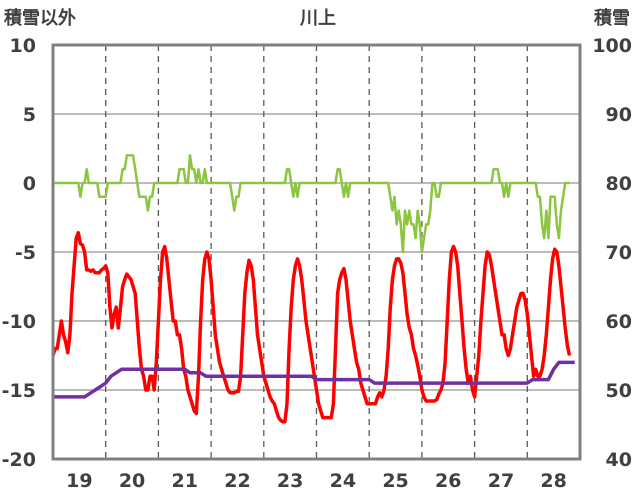  What do you see at coordinates (619, 322) in the screenshot?
I see `y-right-tick-label: 60` at bounding box center [619, 322].